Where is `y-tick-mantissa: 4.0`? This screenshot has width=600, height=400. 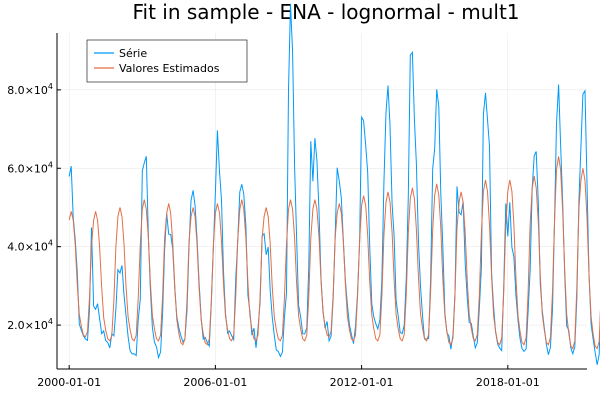
y-tick-mantissa: 4.0 is located at coordinates (16, 247).